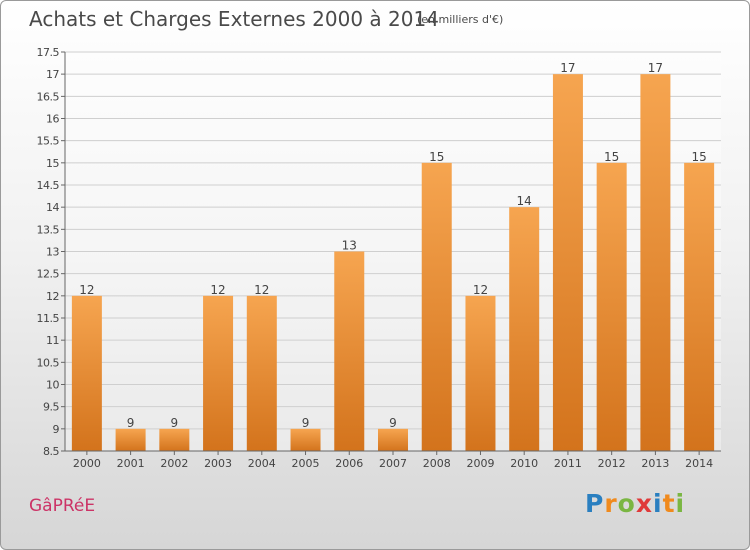 The width and height of the screenshot is (750, 550). What do you see at coordinates (349, 463) in the screenshot?
I see `x-tick-label: 2006` at bounding box center [349, 463].